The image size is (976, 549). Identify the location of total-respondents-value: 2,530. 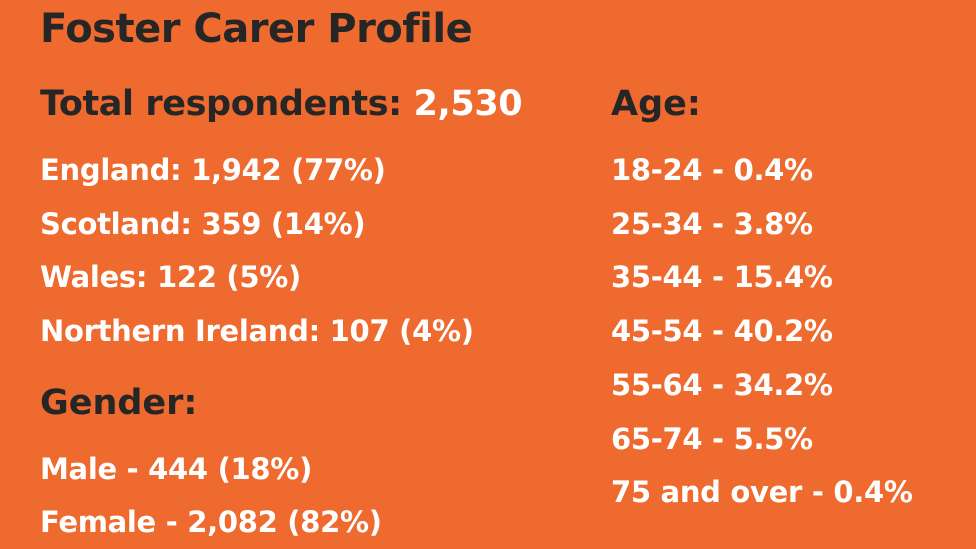
(468, 104).